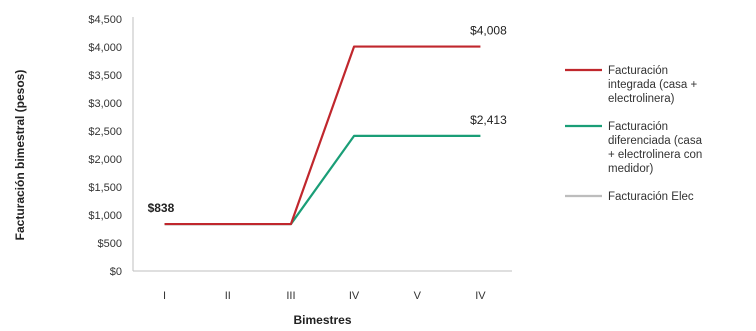  Describe the element at coordinates (164, 296) in the screenshot. I see `x-tick-label: I` at that location.